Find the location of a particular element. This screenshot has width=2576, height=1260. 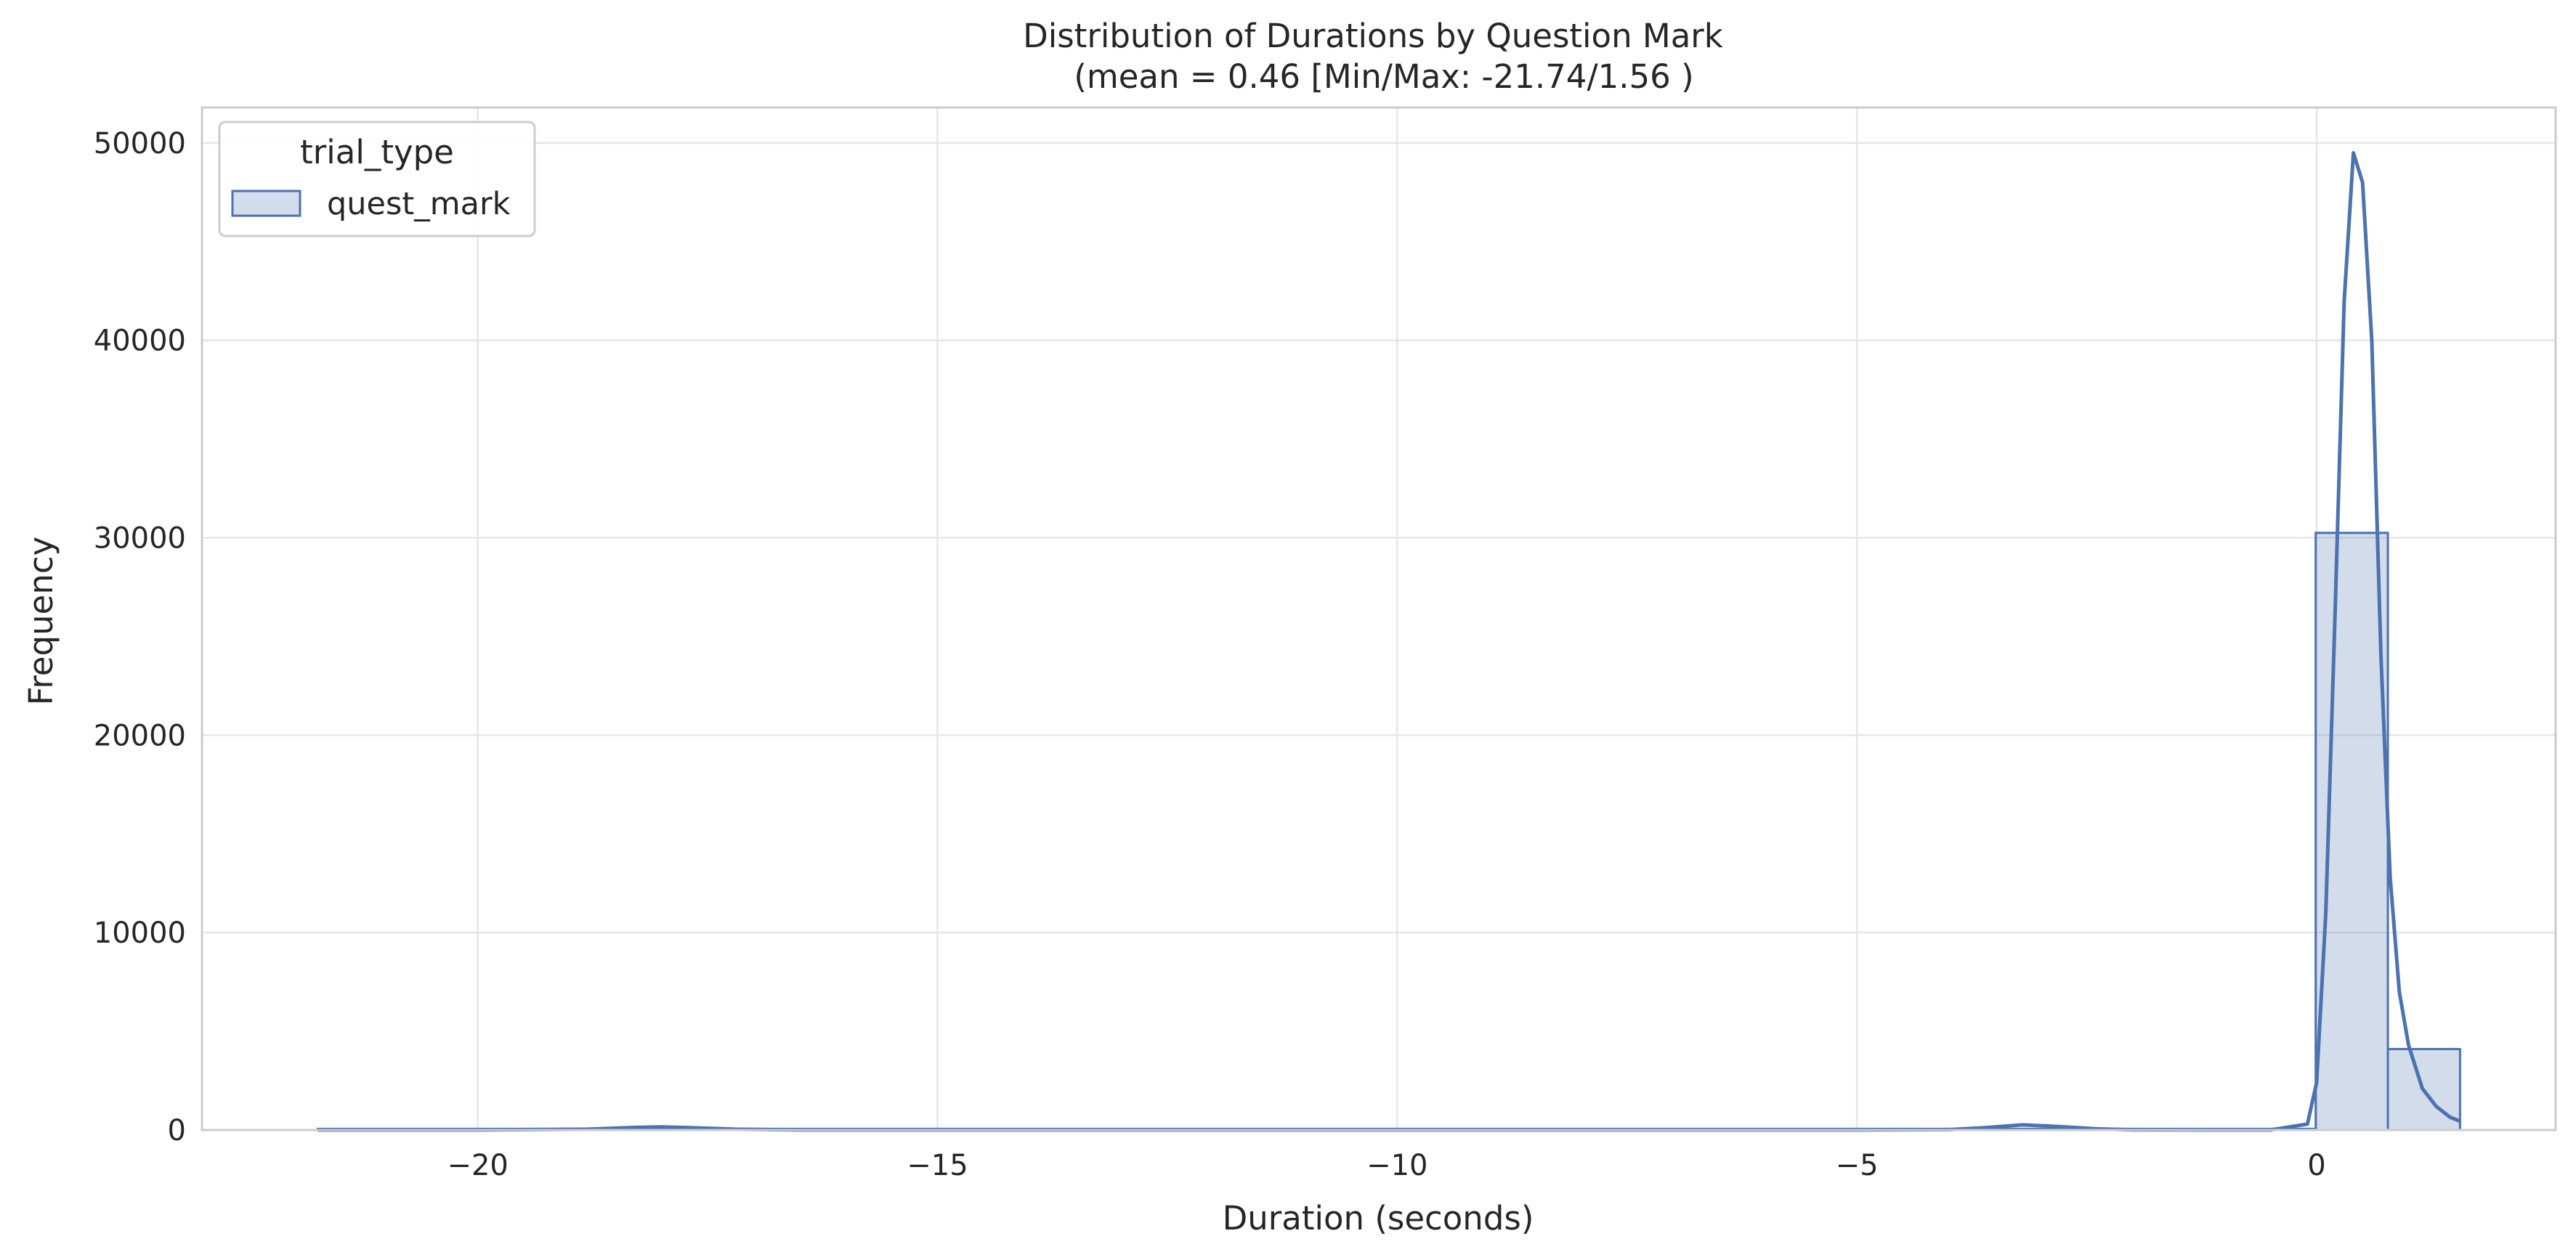

x-axis-label: Duration (seconds) is located at coordinates (1378, 1218).